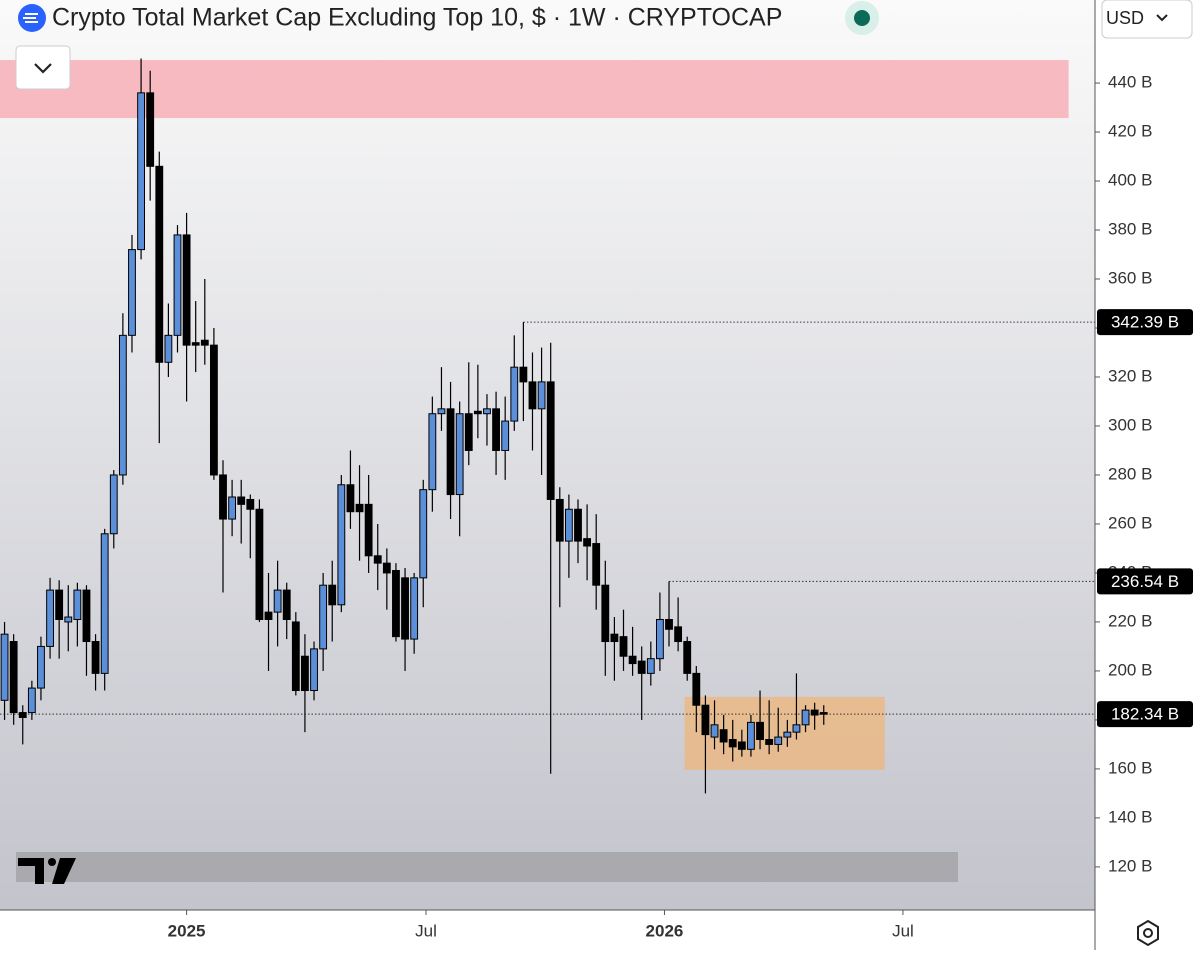  Describe the element at coordinates (487, 867) in the screenshot. I see `logo-bar` at that location.